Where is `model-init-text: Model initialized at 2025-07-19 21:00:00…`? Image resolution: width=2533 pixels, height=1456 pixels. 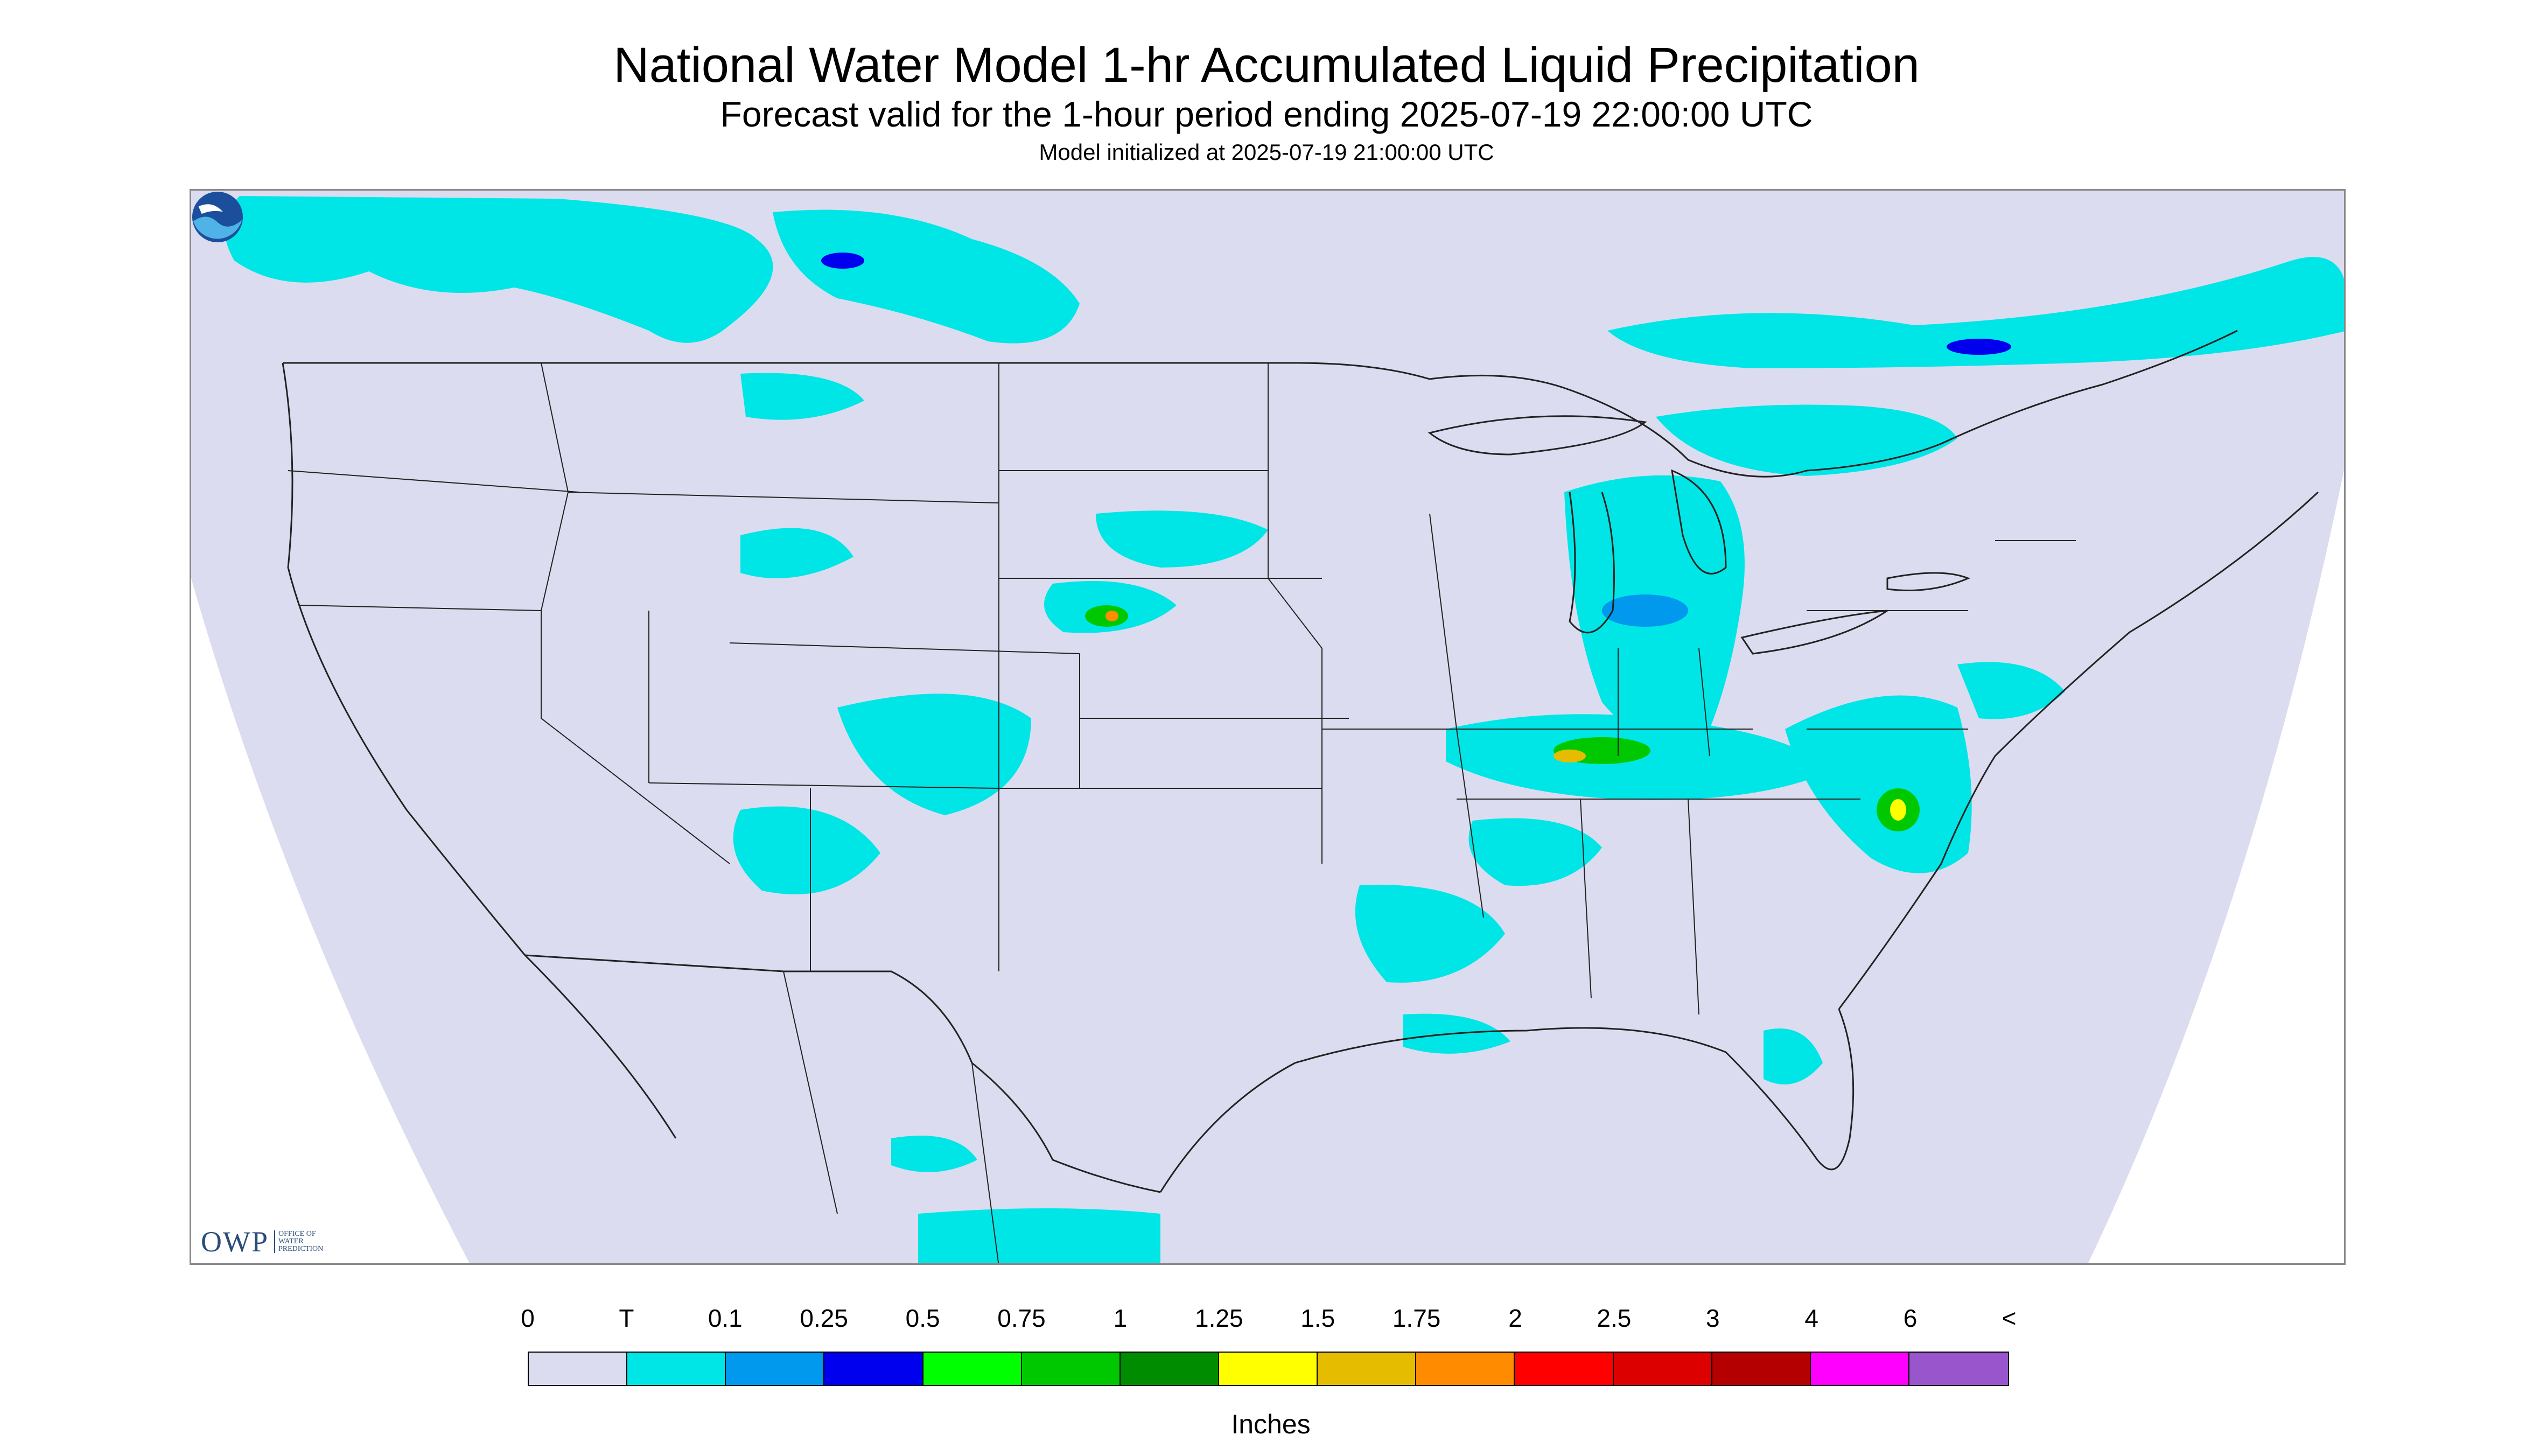 model-init-text: Model initialized at 2025-07-19 21:00:00… is located at coordinates (1266, 152).